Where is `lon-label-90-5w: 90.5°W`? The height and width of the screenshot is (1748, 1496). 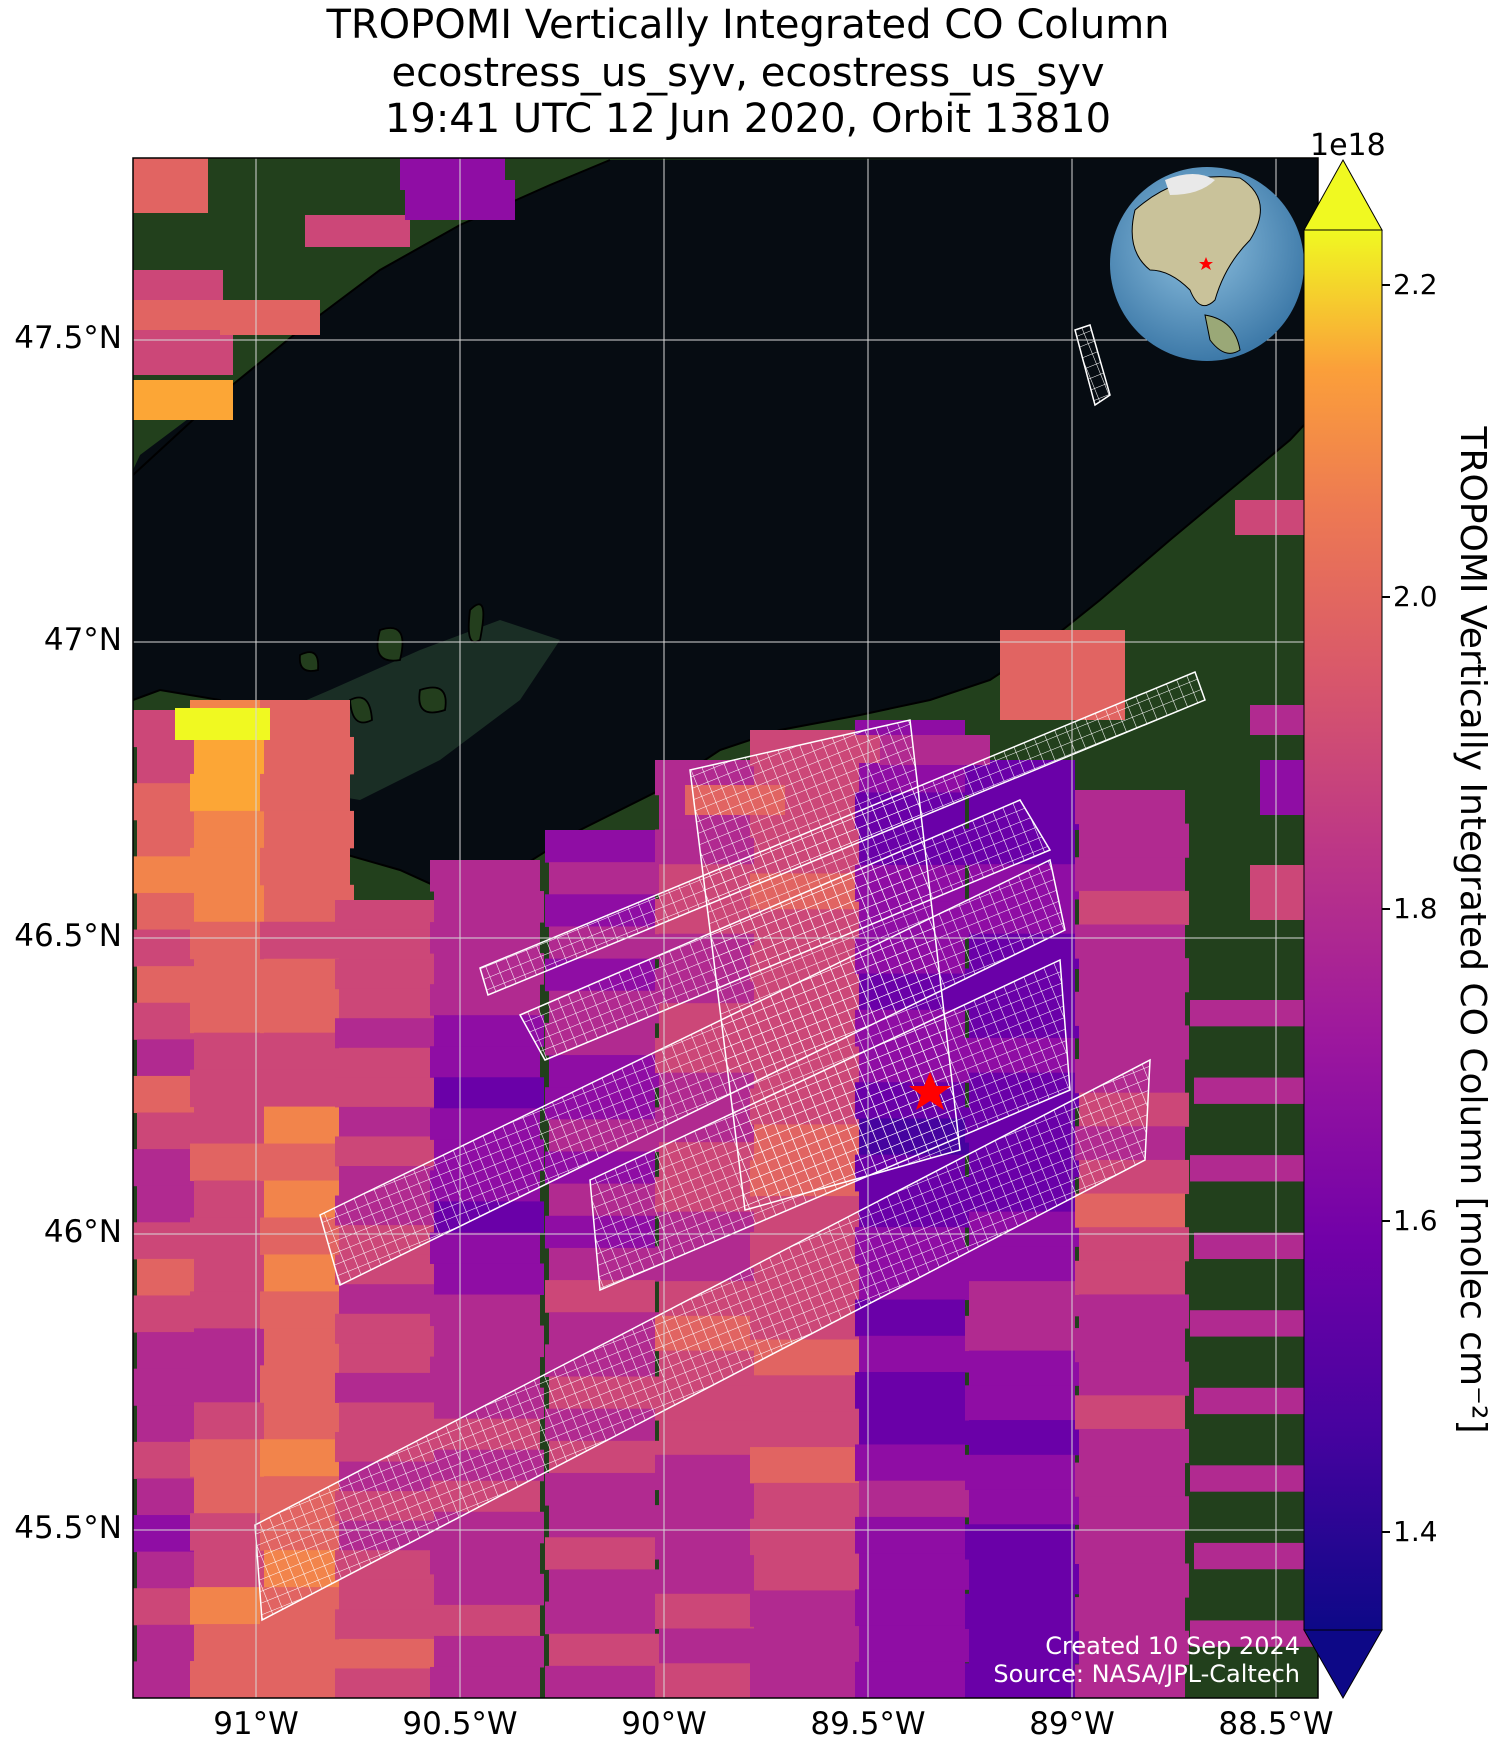
lon-label-90-5w: 90.5°W is located at coordinates (460, 1724).